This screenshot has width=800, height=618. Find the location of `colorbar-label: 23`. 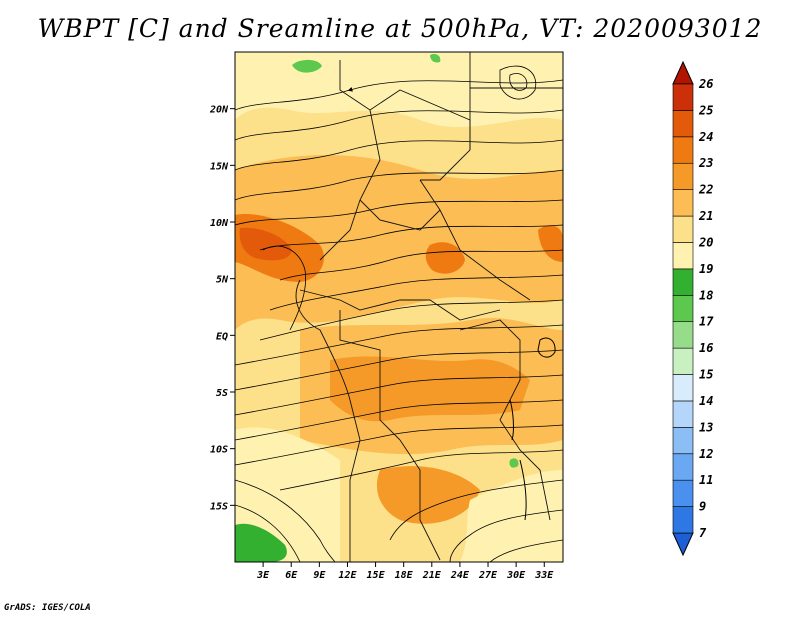

colorbar-label: 23 is located at coordinates (705, 163).